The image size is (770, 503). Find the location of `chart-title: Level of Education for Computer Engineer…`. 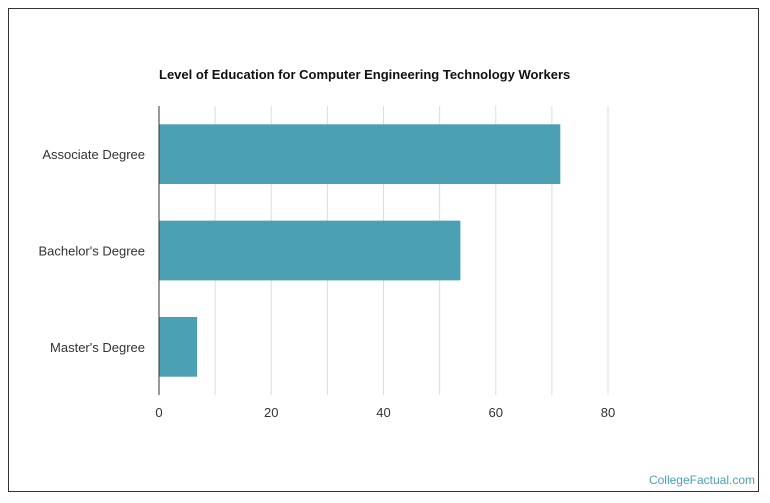

chart-title: Level of Education for Computer Engineer… is located at coordinates (365, 74).